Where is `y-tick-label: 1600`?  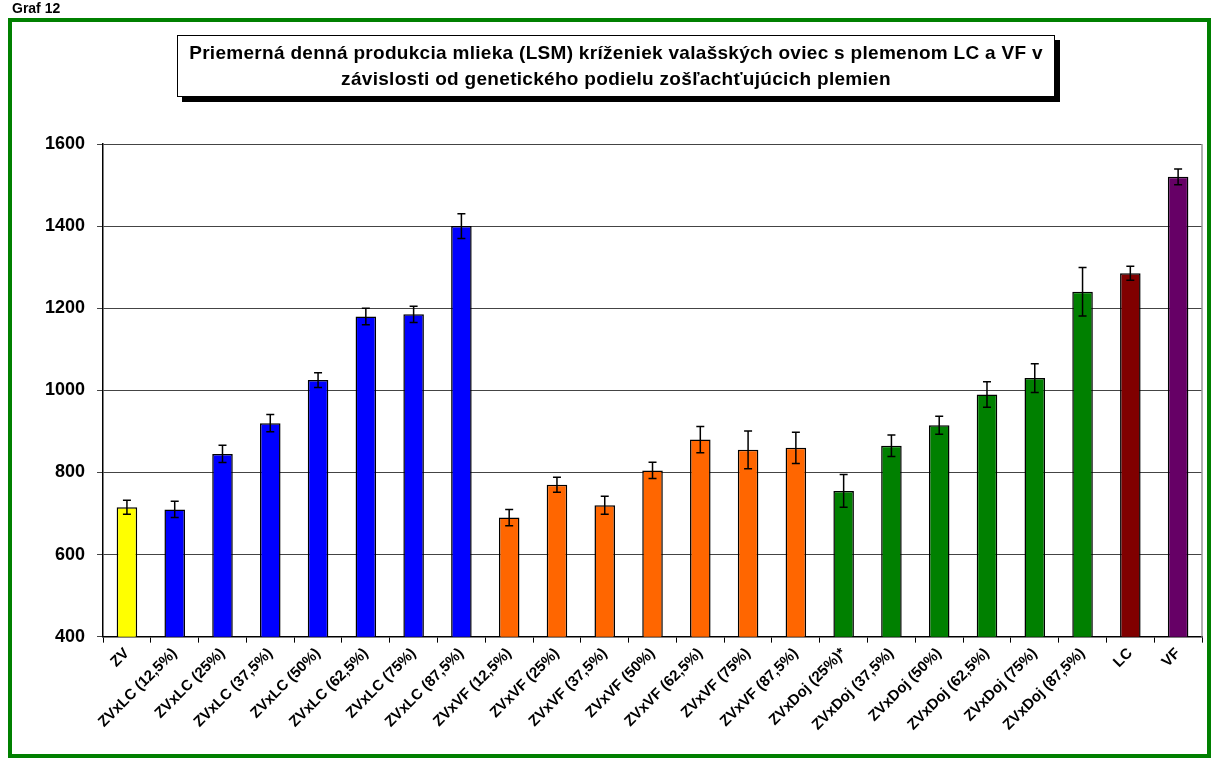 y-tick-label: 1600 is located at coordinates (65, 142).